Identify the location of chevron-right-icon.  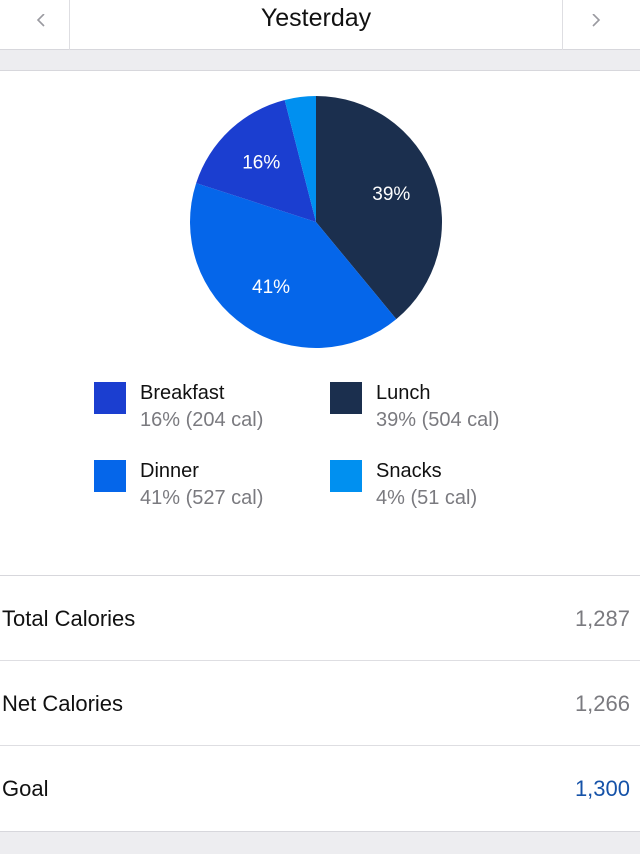
(595, 20).